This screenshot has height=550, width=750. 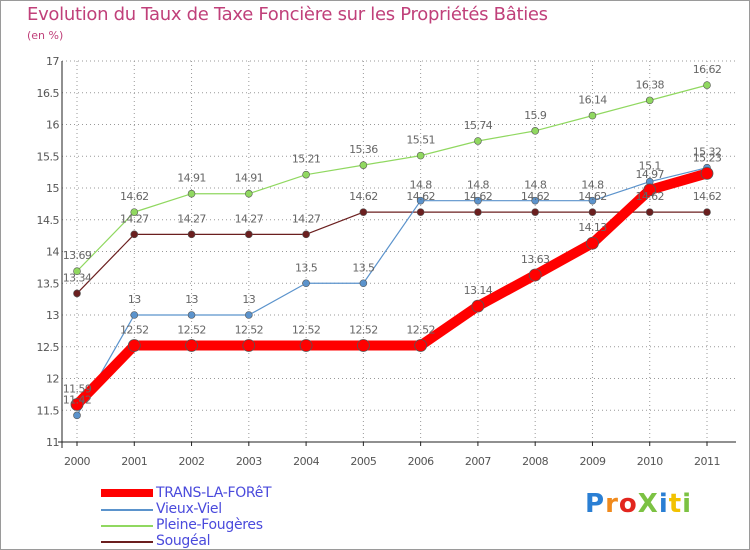 What do you see at coordinates (183, 541) in the screenshot?
I see `legend-label-sougeal: Sougéal` at bounding box center [183, 541].